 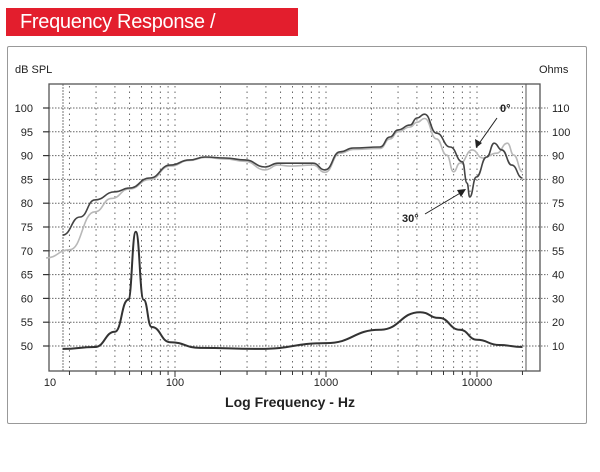 I want to click on annotation-30deg: 30°, so click(x=434, y=207).